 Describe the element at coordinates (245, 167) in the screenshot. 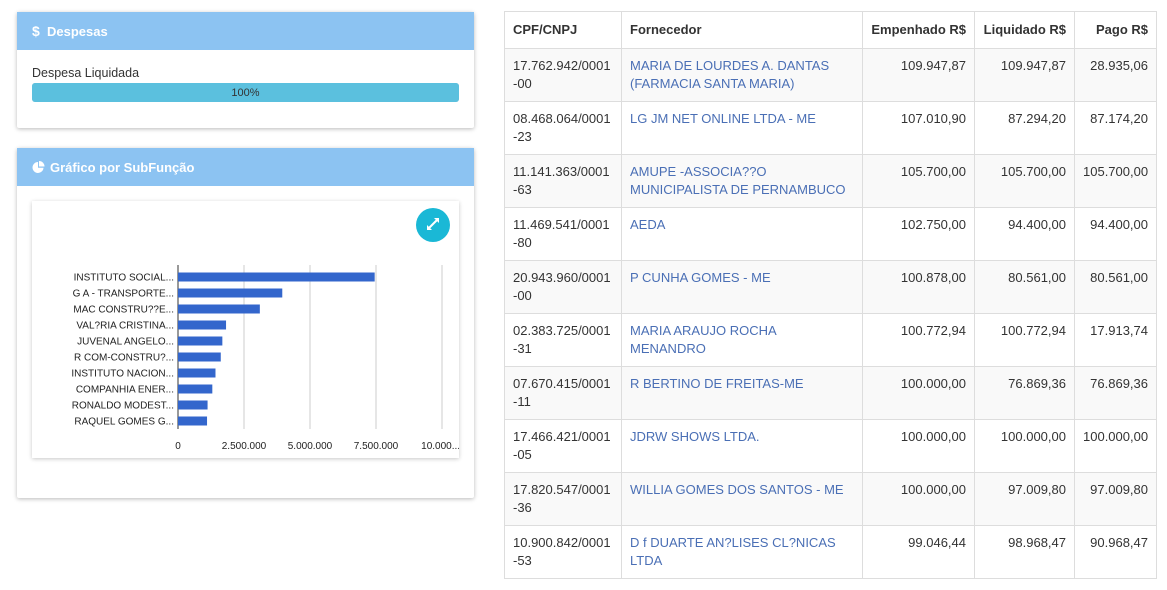

I see `grafico-panel-header: Gráfico por SubFunção` at that location.